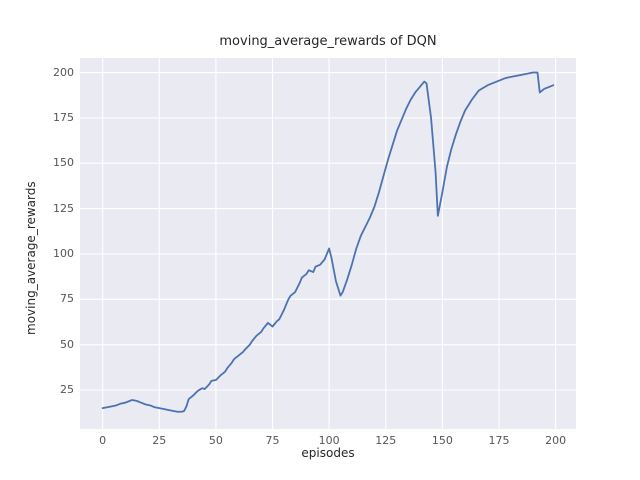 Image resolution: width=640 pixels, height=480 pixels. Describe the element at coordinates (63, 253) in the screenshot. I see `y-tick-label: 100` at that location.